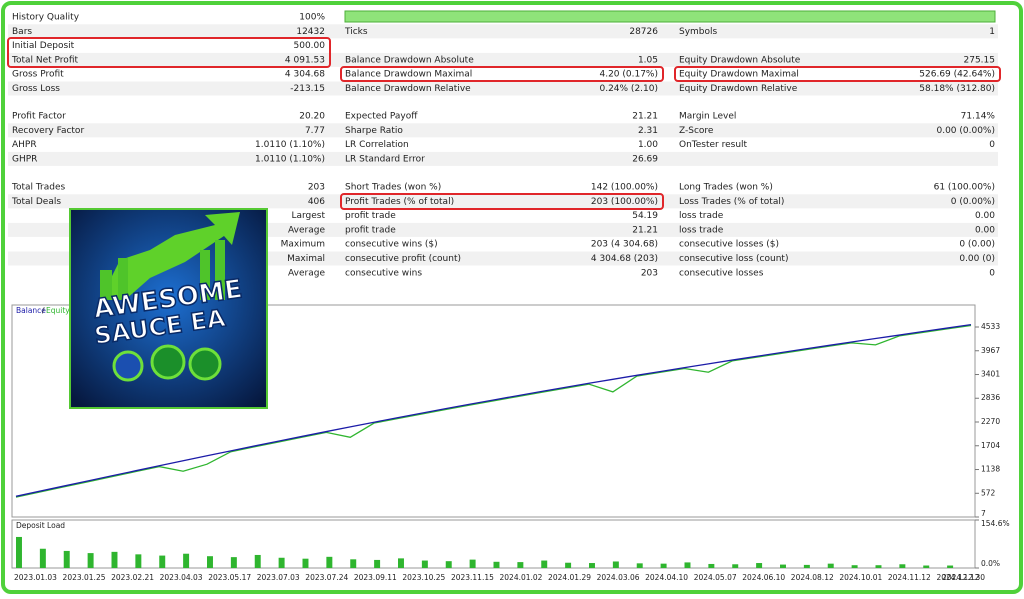 The width and height of the screenshot is (1024, 599). What do you see at coordinates (715, 577) in the screenshot?
I see `x-tick-label: 2024.05.07` at bounding box center [715, 577].